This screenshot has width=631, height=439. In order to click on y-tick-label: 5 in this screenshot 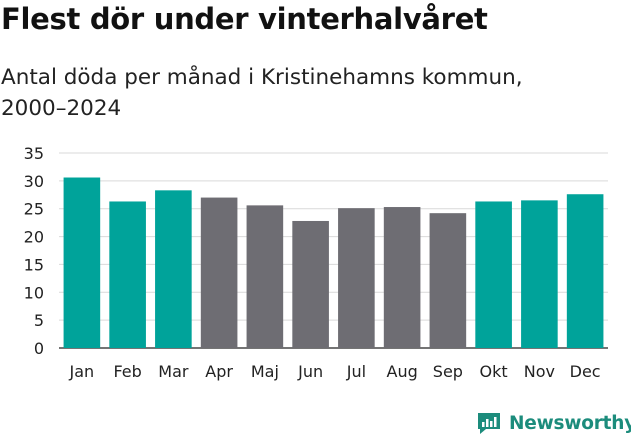, I will do `click(39, 320)`.